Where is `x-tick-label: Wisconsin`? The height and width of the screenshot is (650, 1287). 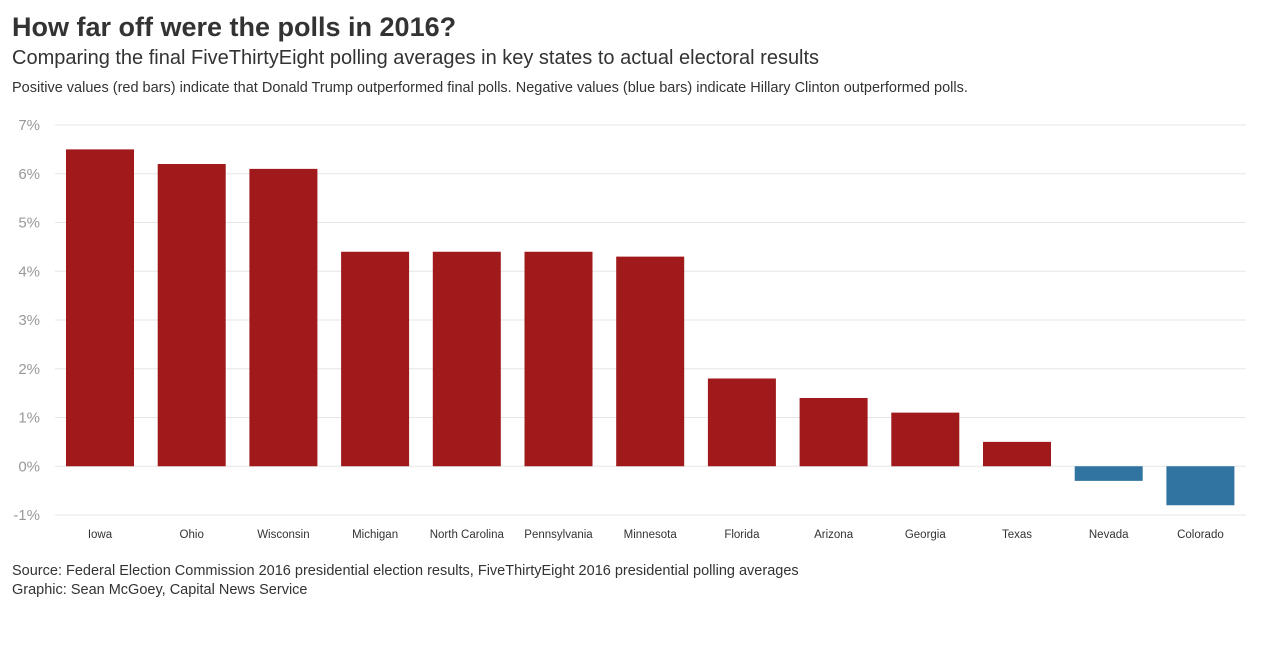 x-tick-label: Wisconsin is located at coordinates (283, 535).